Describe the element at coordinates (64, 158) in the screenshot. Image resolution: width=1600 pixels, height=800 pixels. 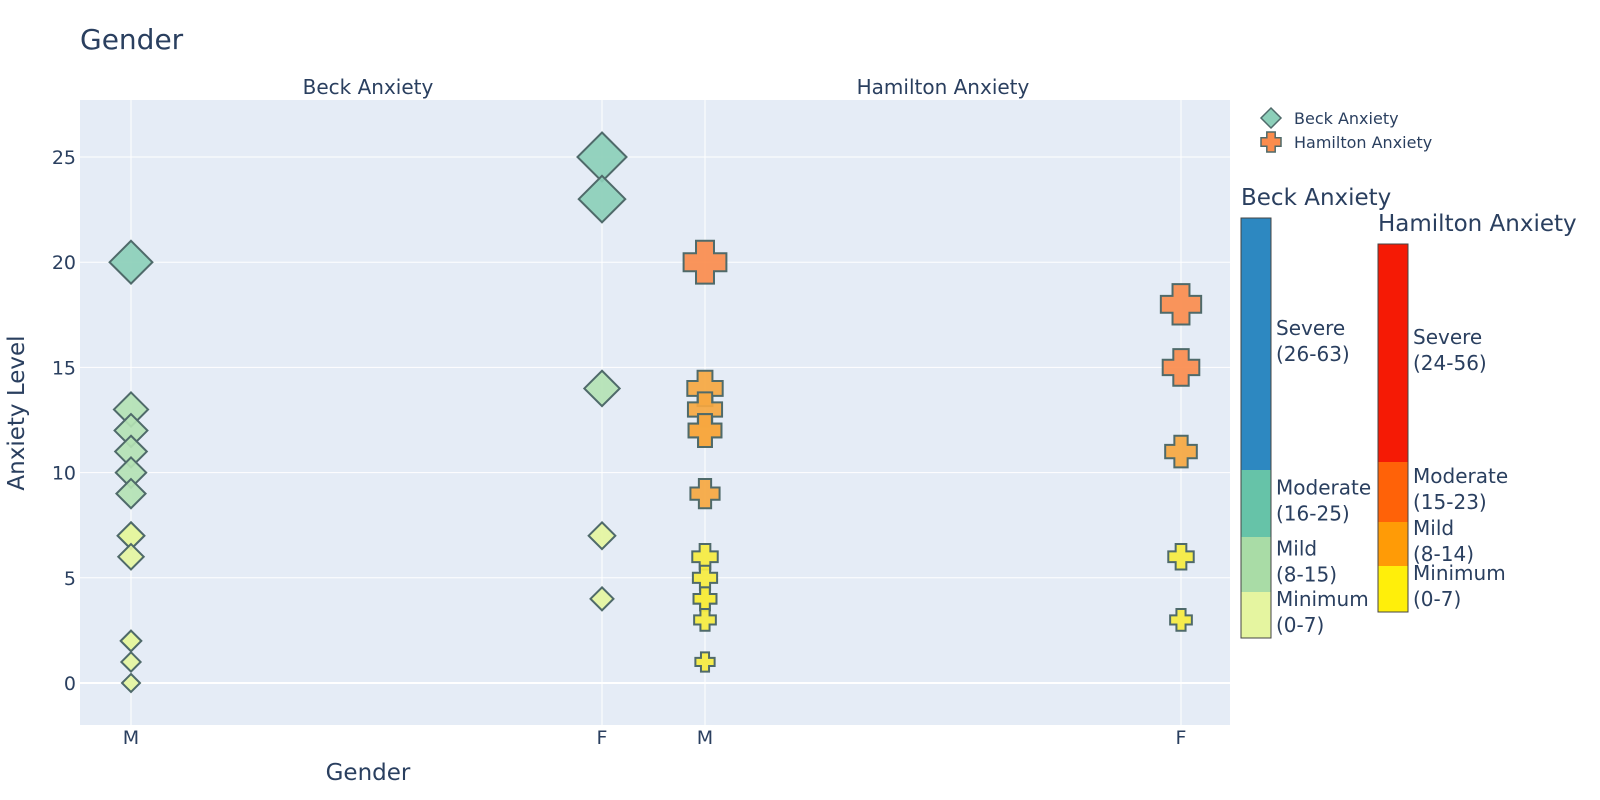
I see `y-tick-label: 25` at that location.